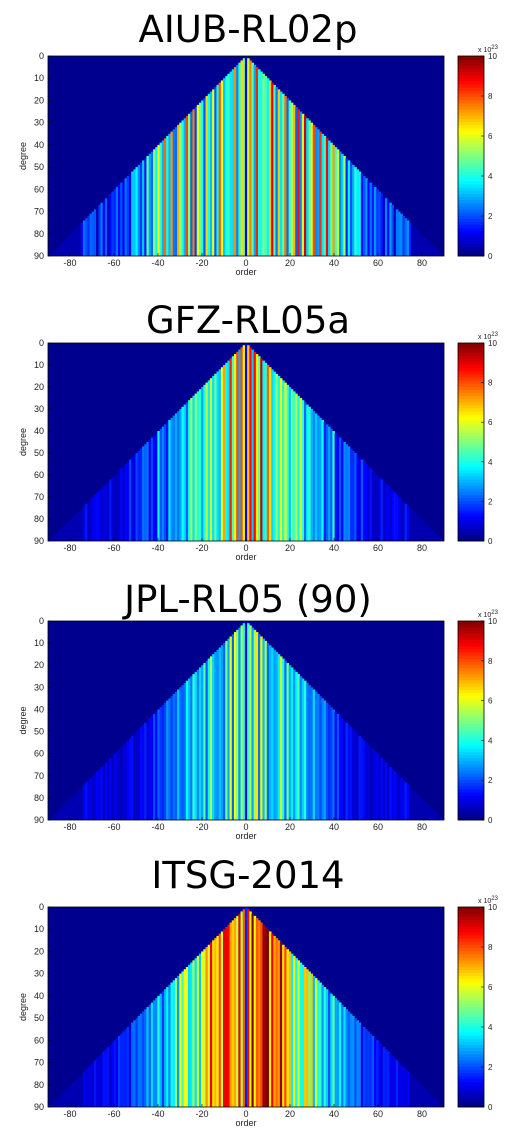  What do you see at coordinates (378, 548) in the screenshot?
I see `x-tick-label: 60` at bounding box center [378, 548].